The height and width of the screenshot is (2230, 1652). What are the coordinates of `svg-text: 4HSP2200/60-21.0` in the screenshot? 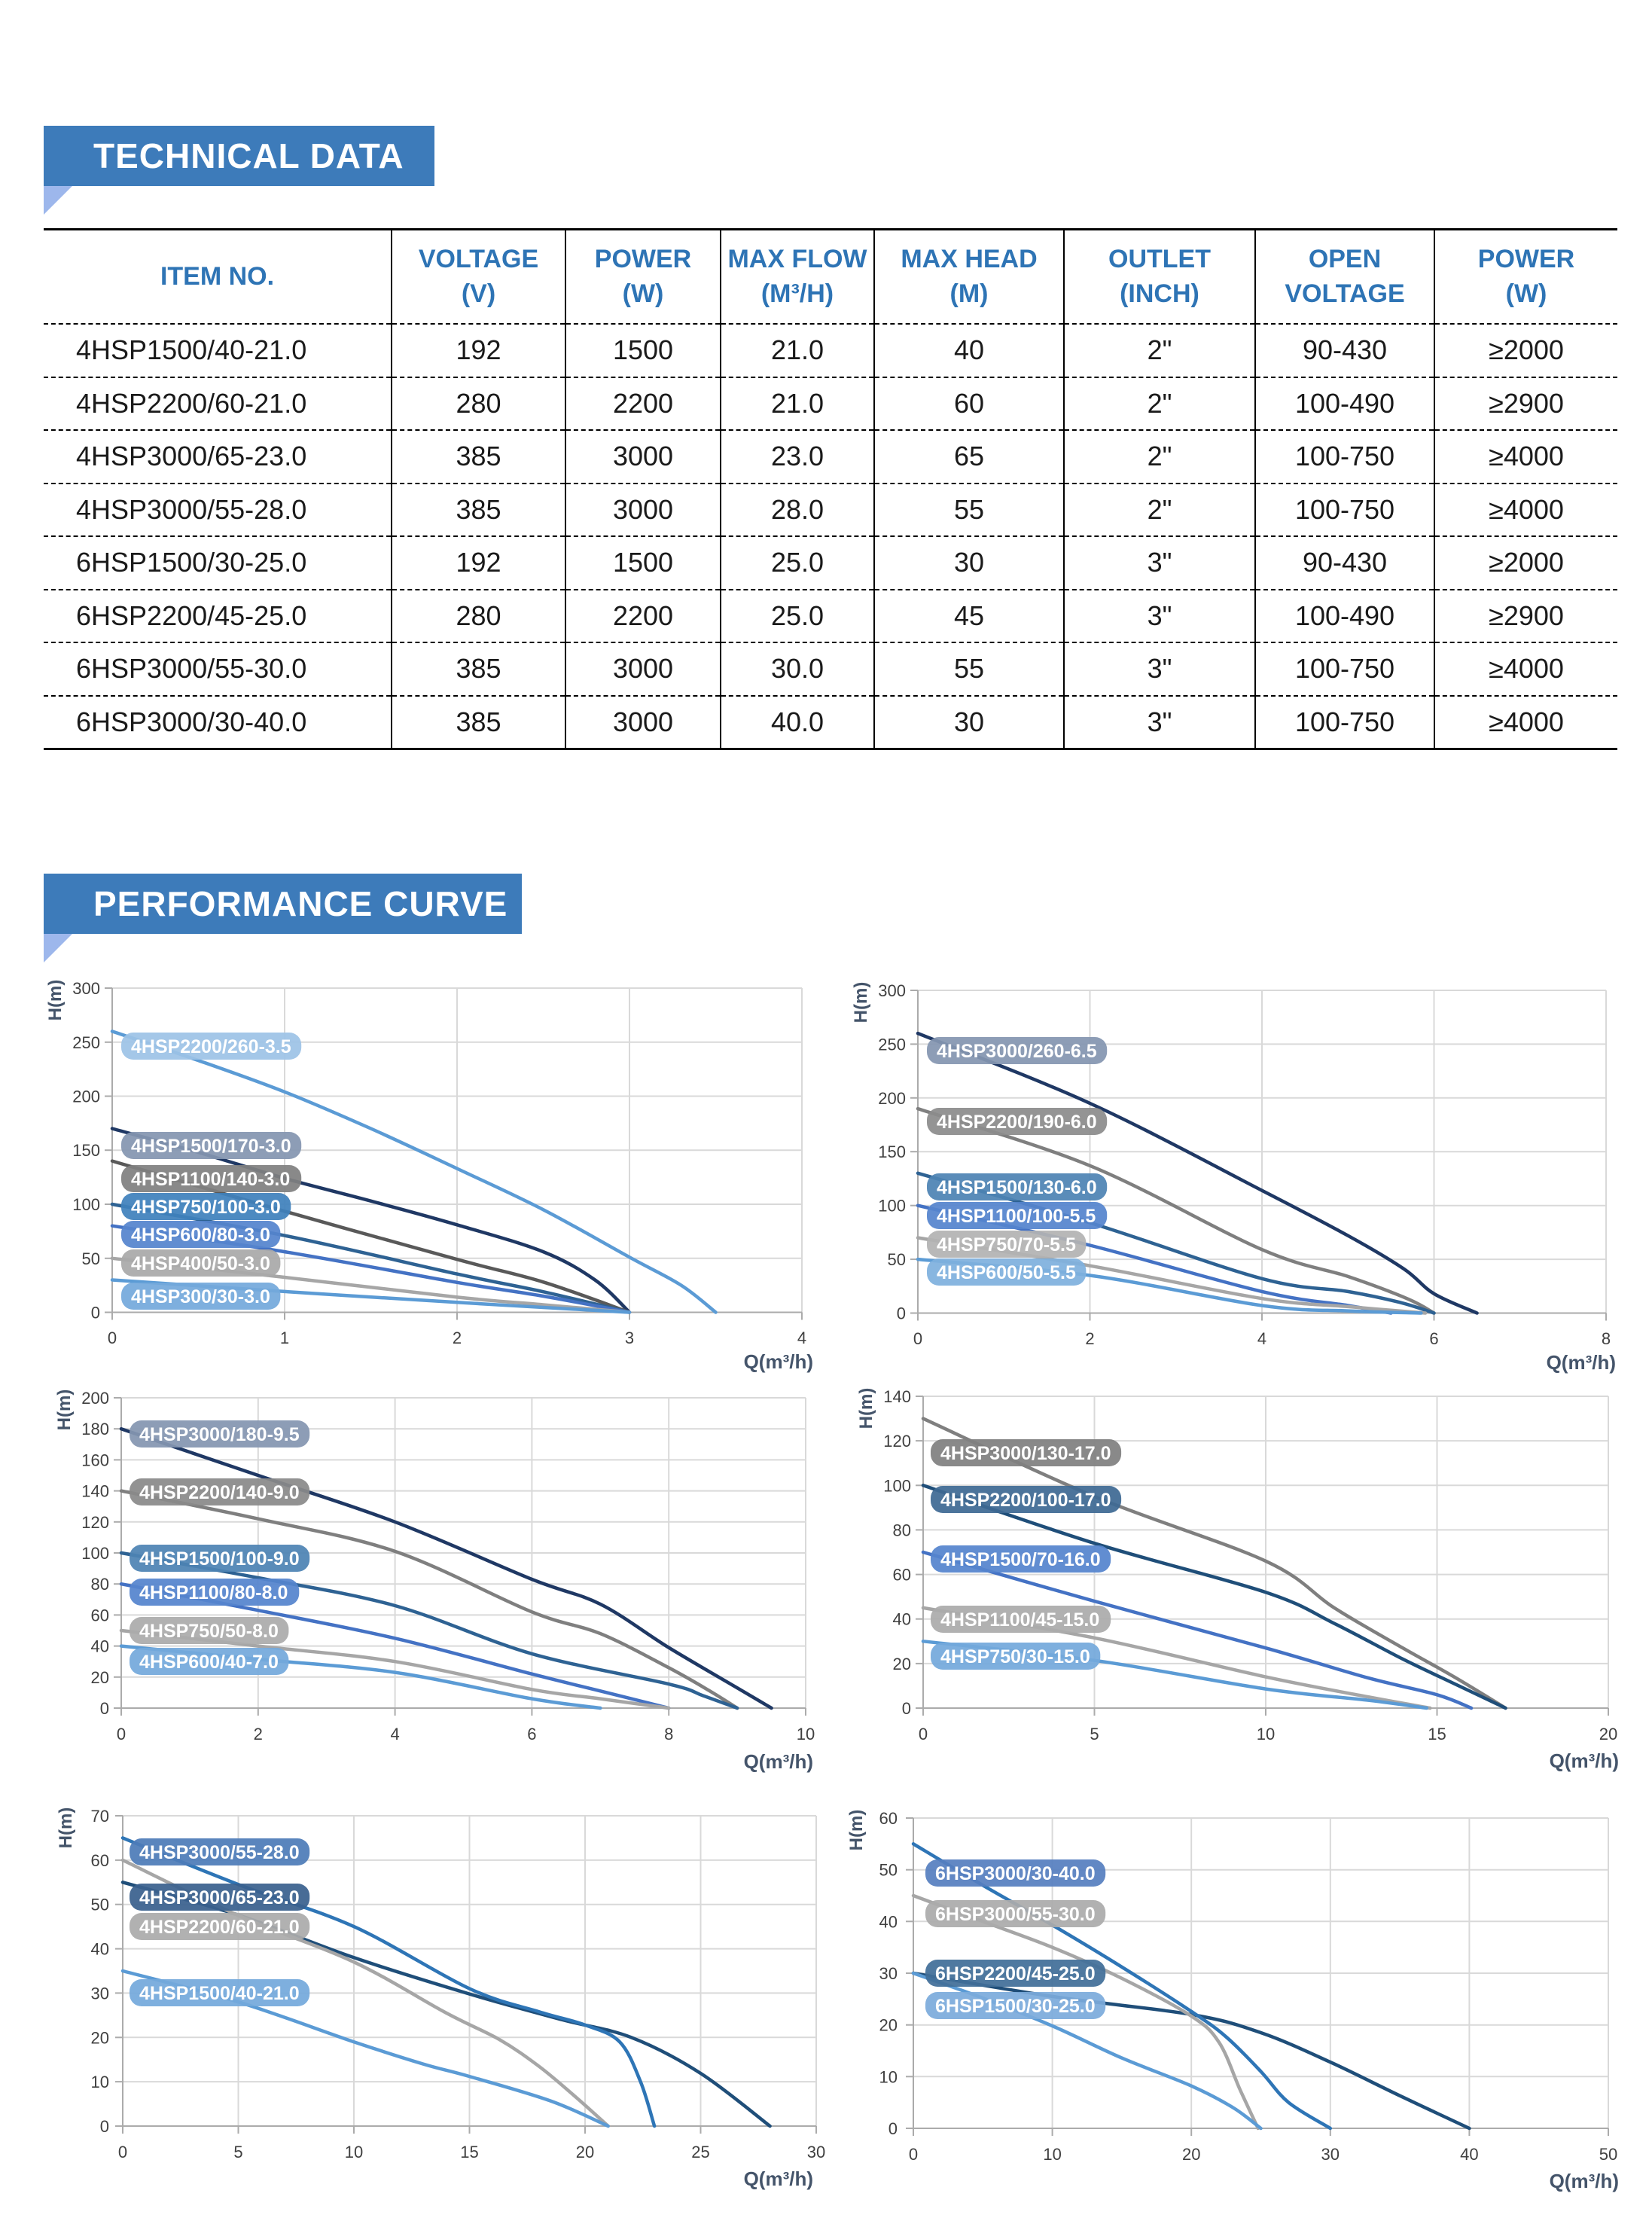 It's located at (220, 1927).